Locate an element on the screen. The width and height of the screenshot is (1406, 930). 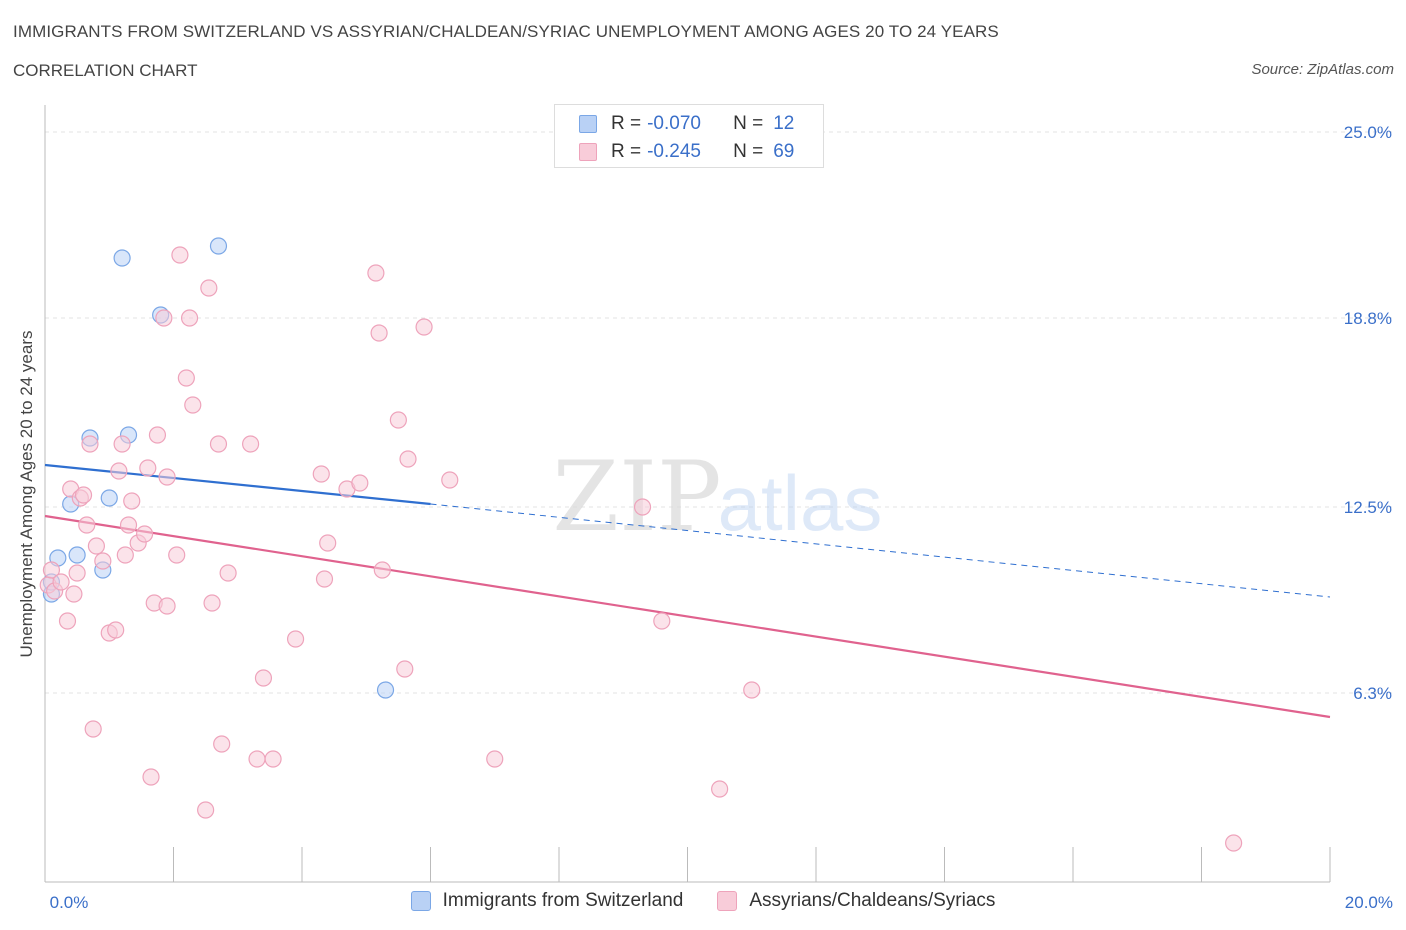
source-label: Source: ZipAtlas.com is located at coordinates (1322, 69).